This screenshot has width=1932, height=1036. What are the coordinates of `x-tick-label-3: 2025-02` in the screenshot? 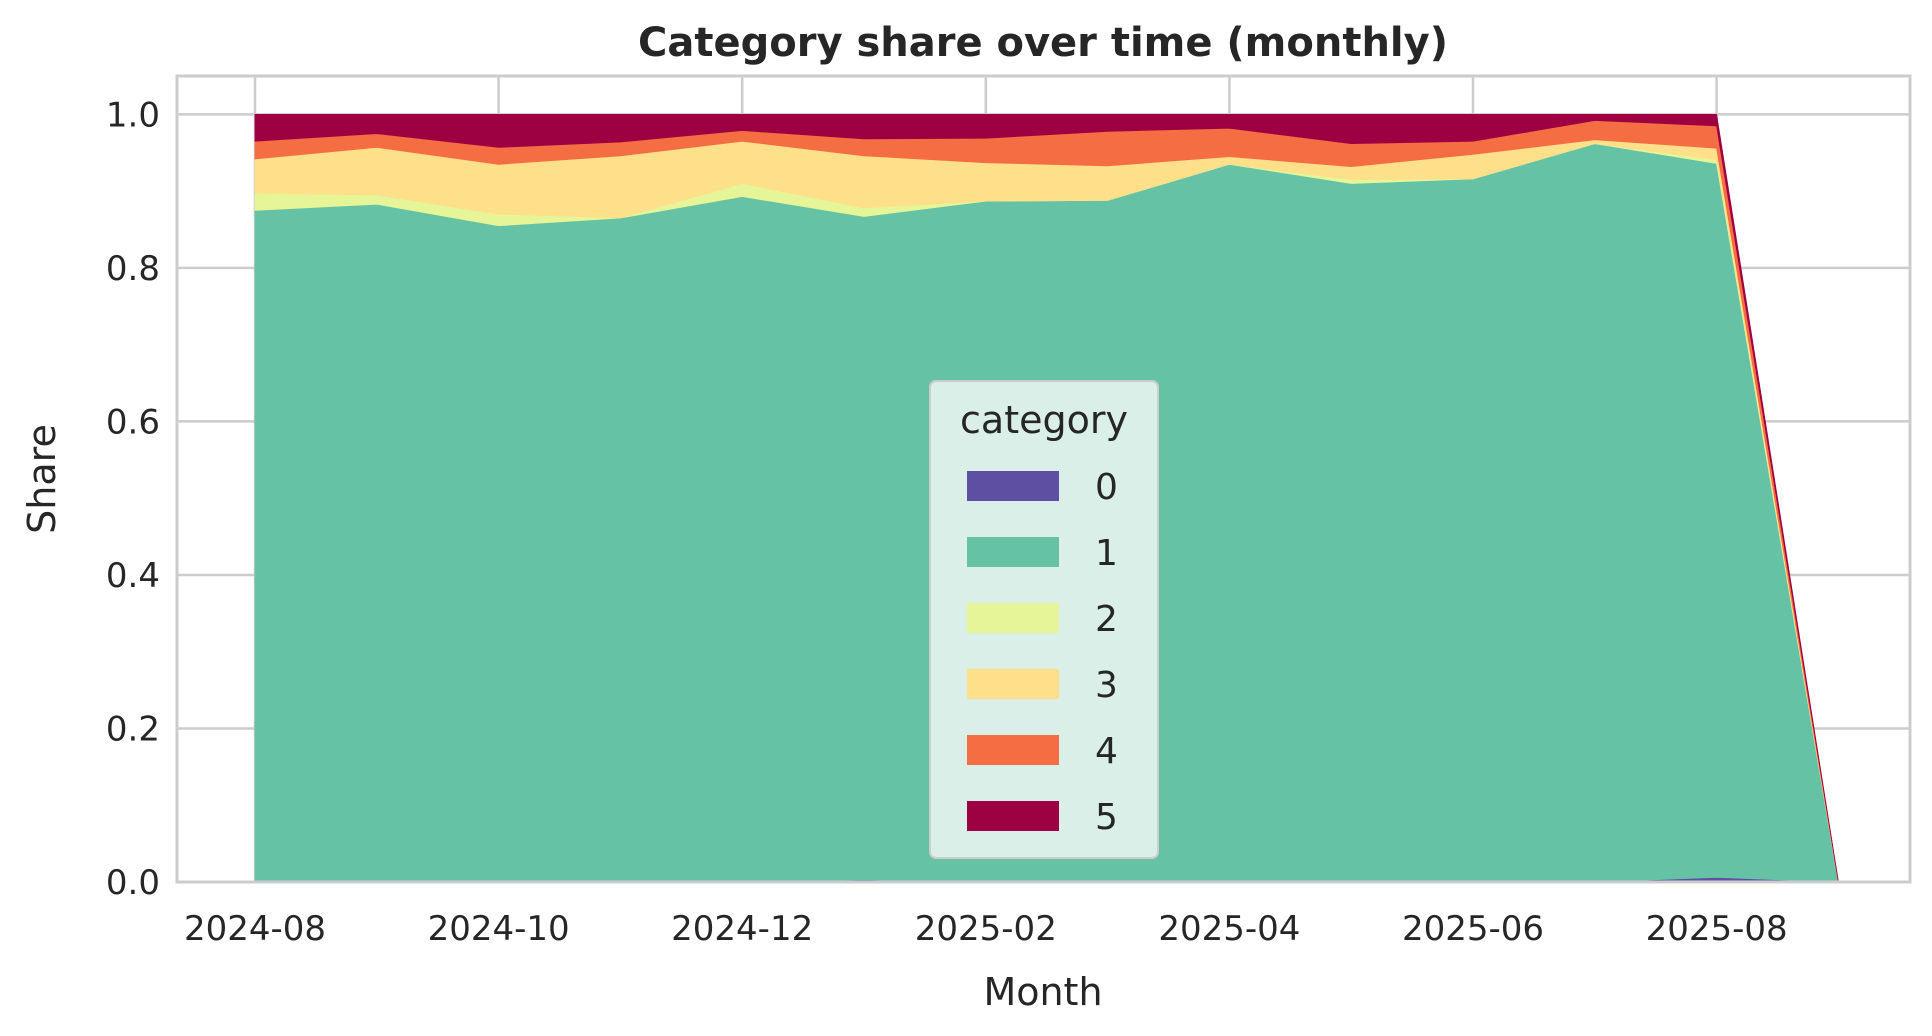 It's located at (986, 929).